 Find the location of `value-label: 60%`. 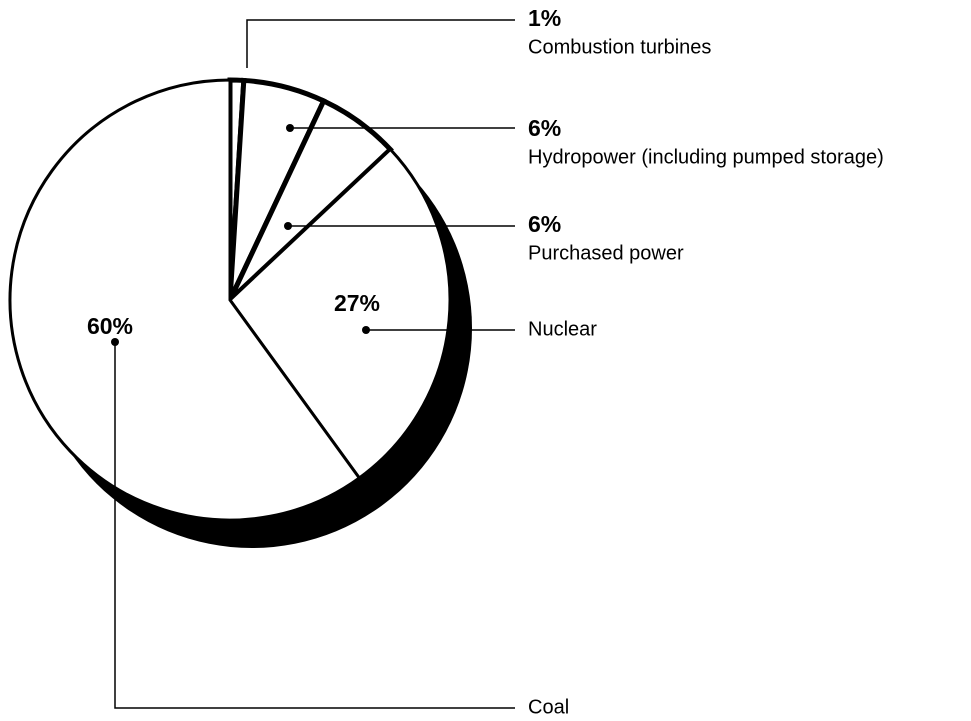

value-label: 60% is located at coordinates (110, 326).